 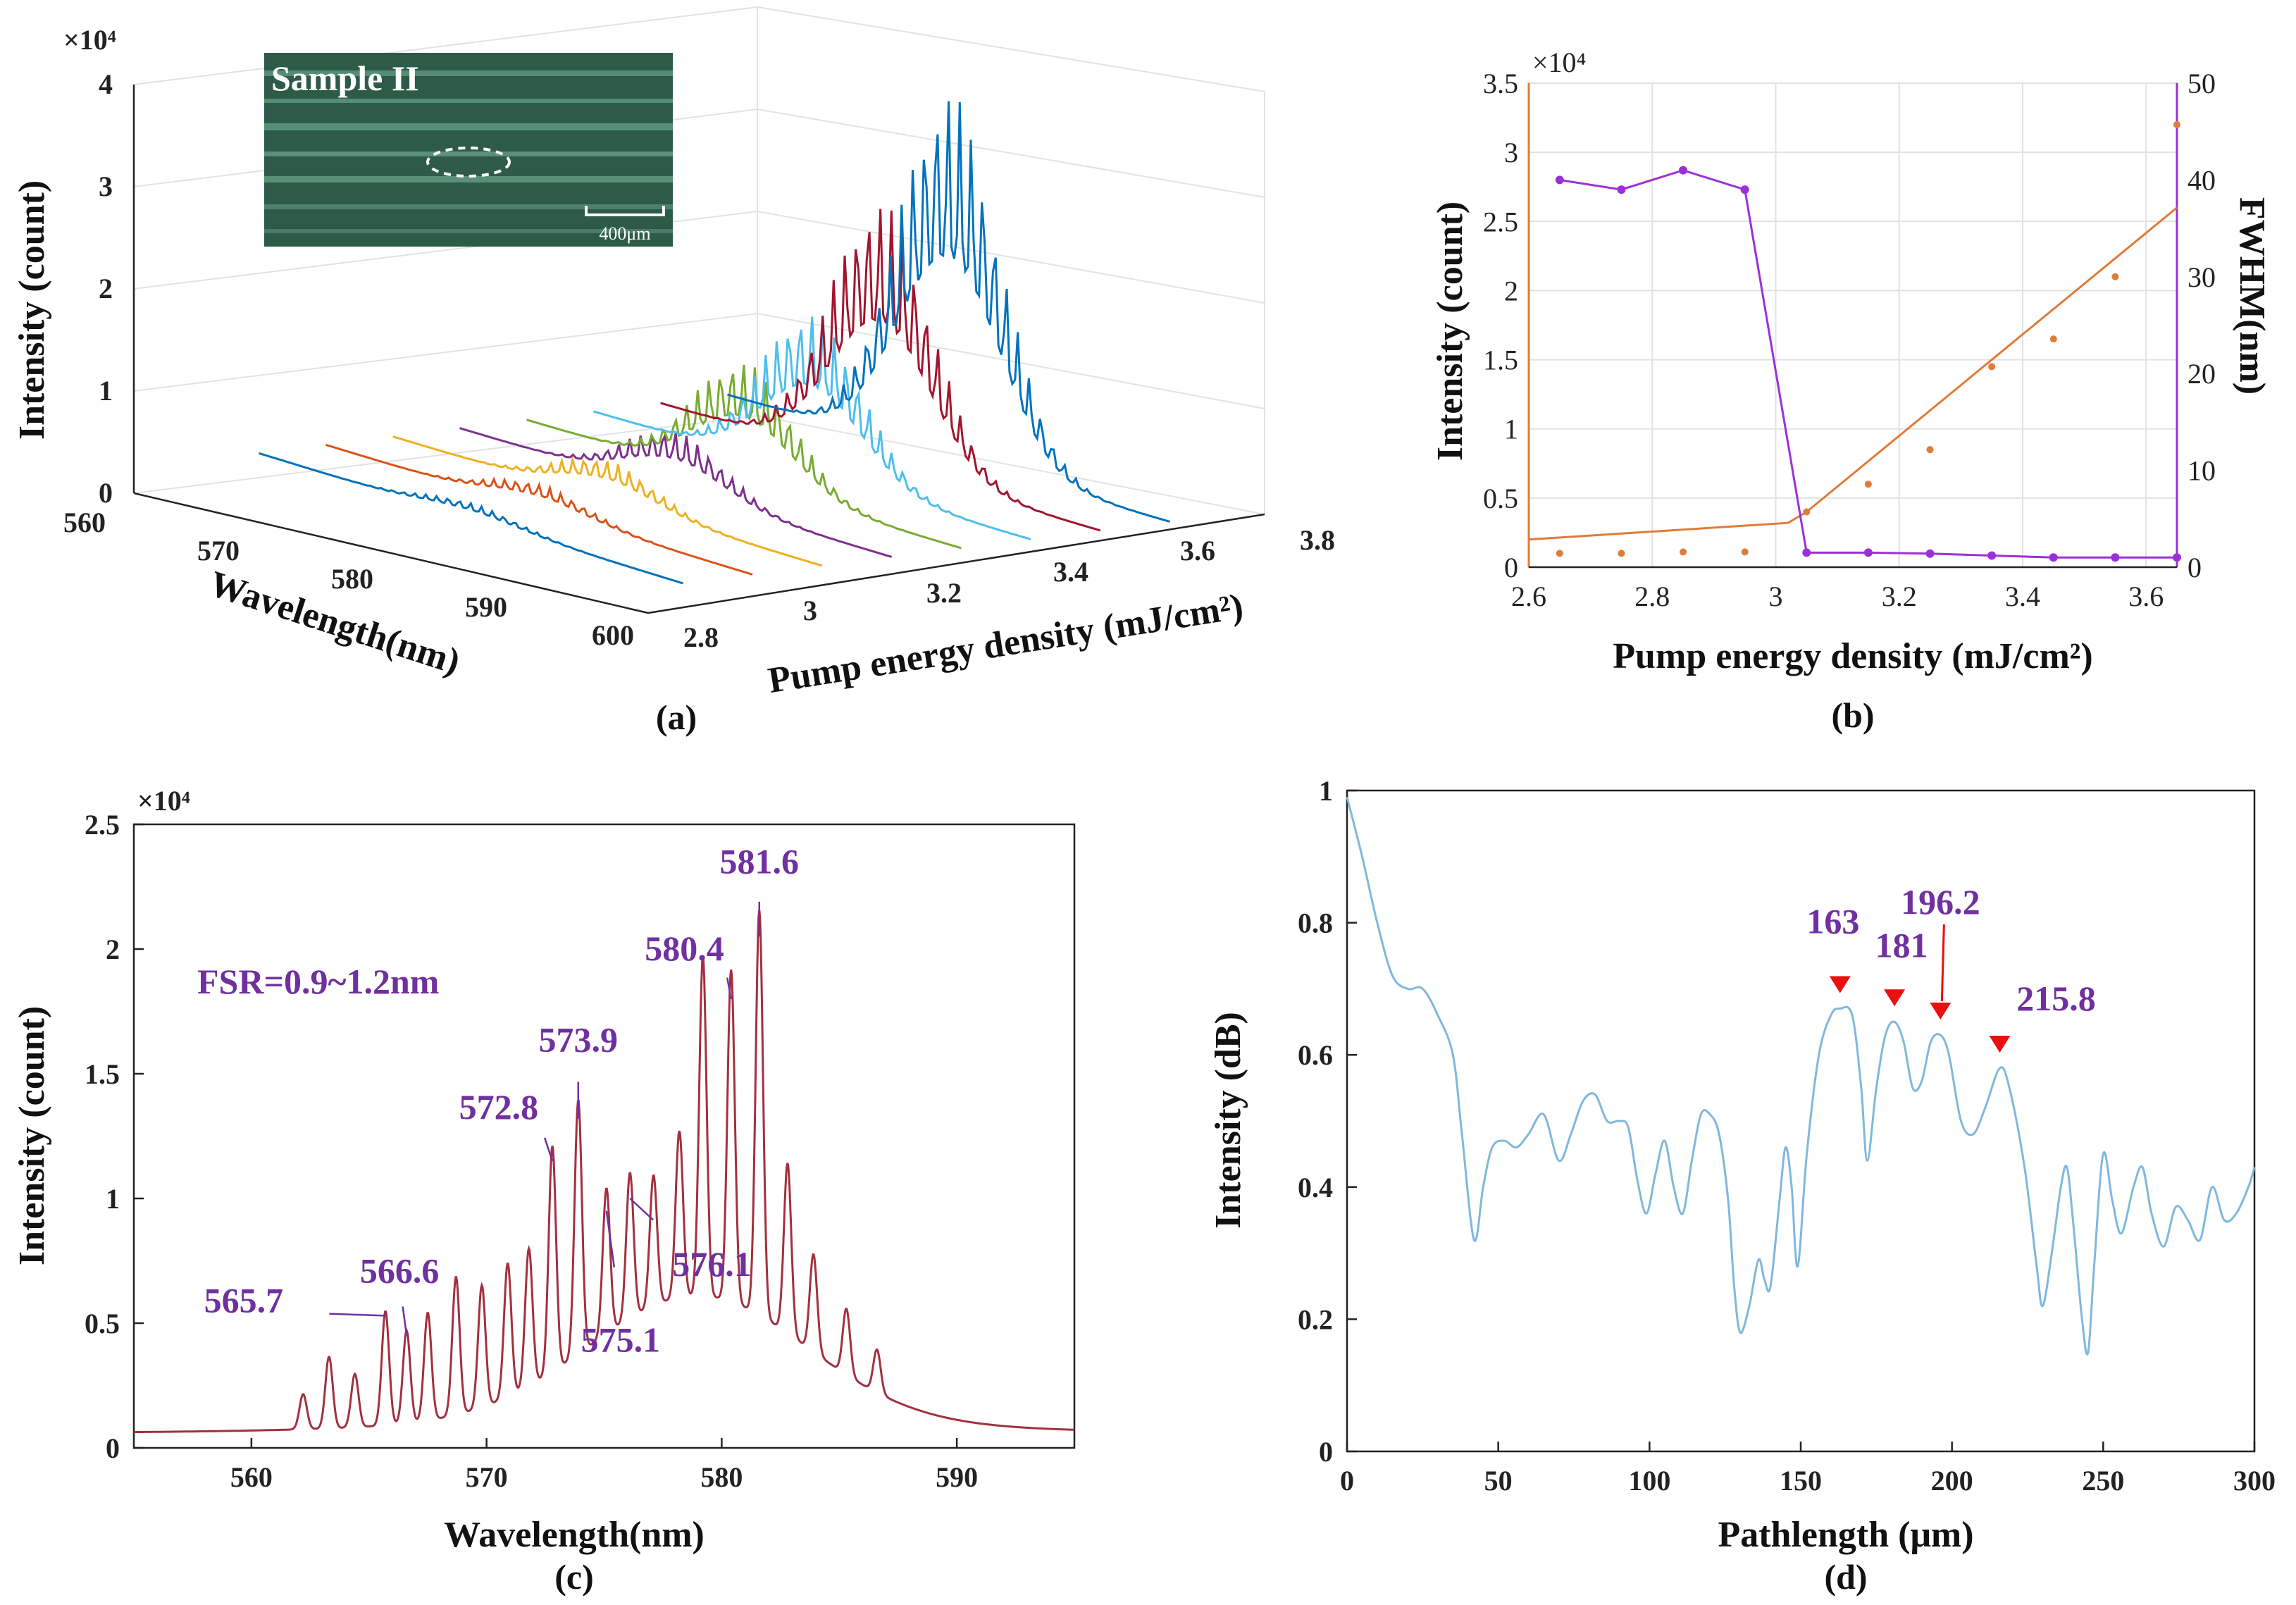 I want to click on d-peak-label: 215.8, so click(x=2056, y=998).